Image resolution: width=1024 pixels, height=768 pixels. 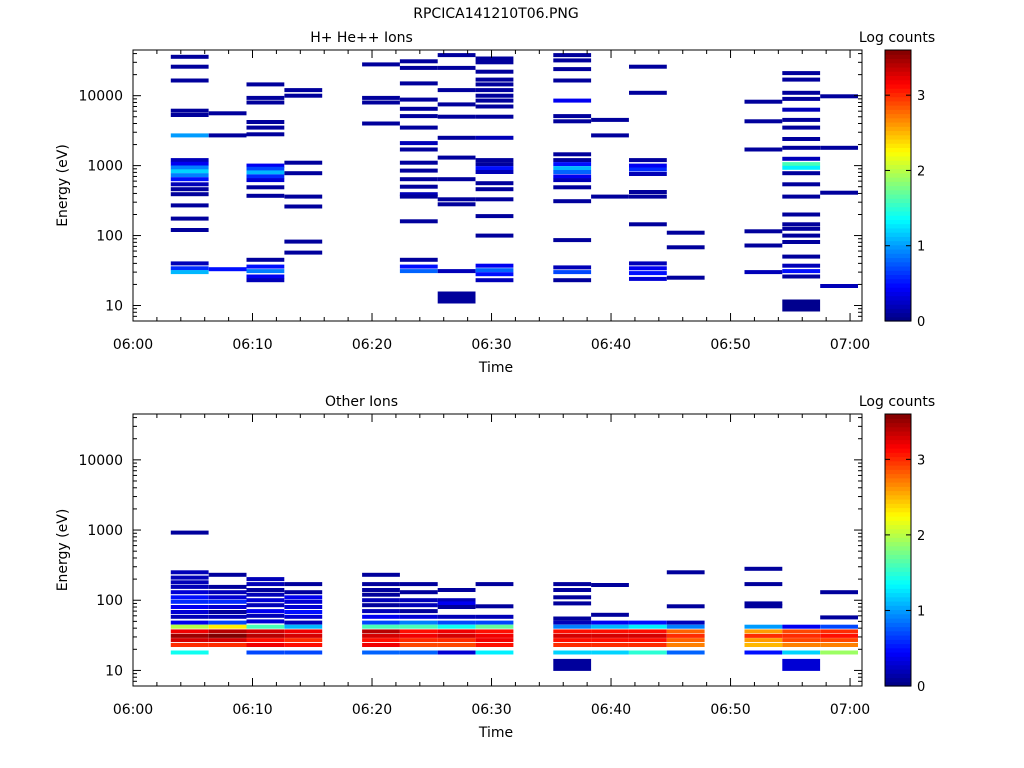 What do you see at coordinates (611, 345) in the screenshot?
I see `x-tick-label: 06:40` at bounding box center [611, 345].